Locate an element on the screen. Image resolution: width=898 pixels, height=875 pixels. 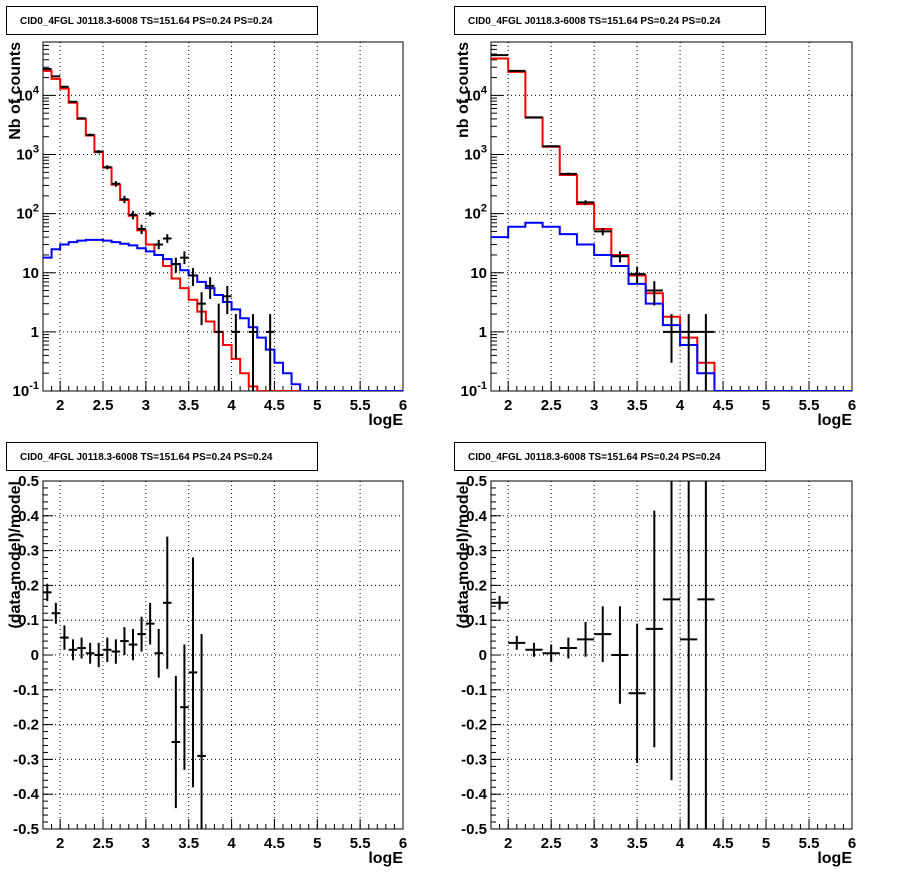
y-tick-label: -0.1 is located at coordinates (26, 690).